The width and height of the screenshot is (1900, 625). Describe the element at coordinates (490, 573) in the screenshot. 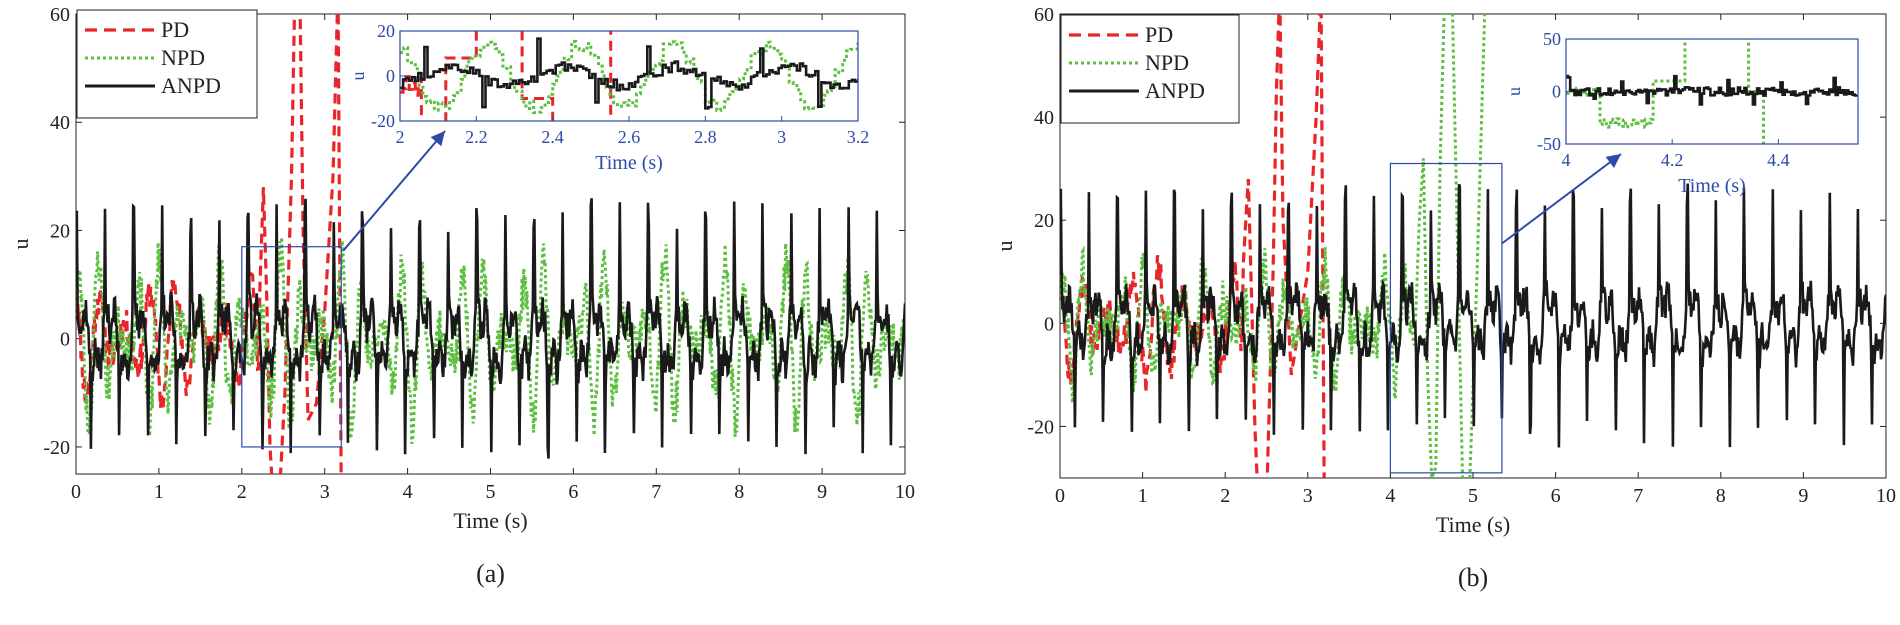

I see `panel-caption: (a)` at that location.